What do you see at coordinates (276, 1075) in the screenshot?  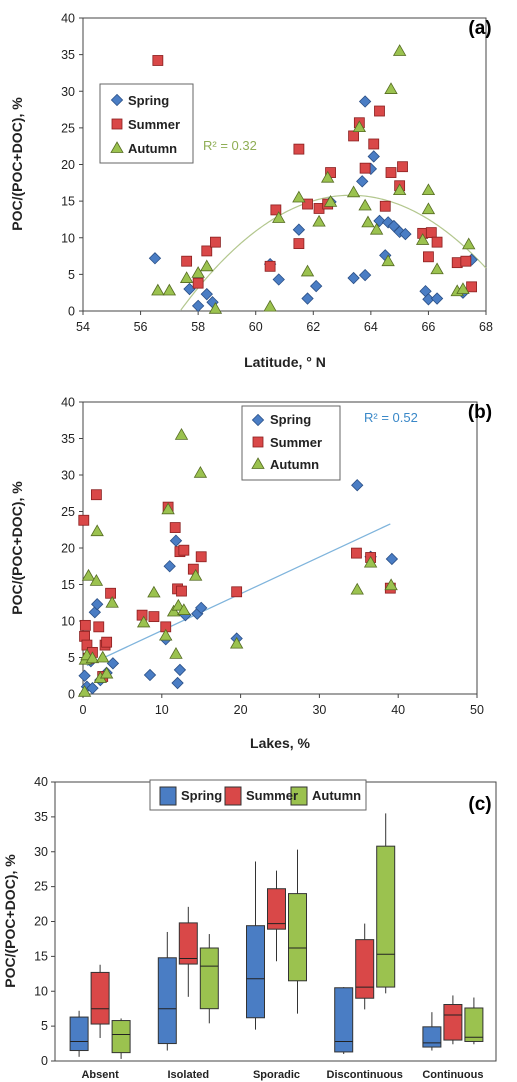 I see `category-label: Sporadic` at bounding box center [276, 1075].